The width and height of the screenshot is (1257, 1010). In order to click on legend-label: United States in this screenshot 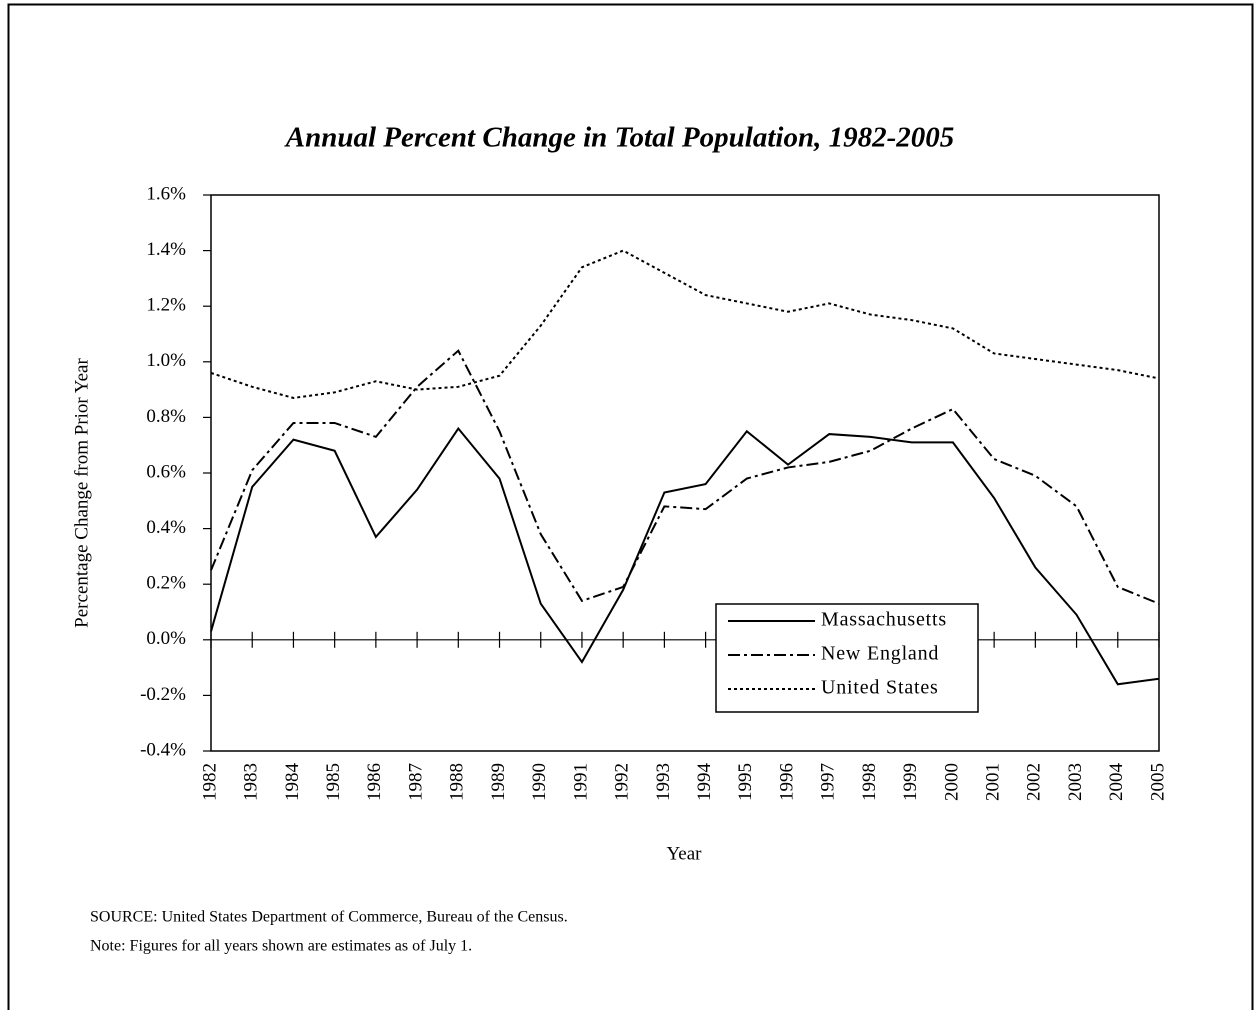, I will do `click(880, 688)`.